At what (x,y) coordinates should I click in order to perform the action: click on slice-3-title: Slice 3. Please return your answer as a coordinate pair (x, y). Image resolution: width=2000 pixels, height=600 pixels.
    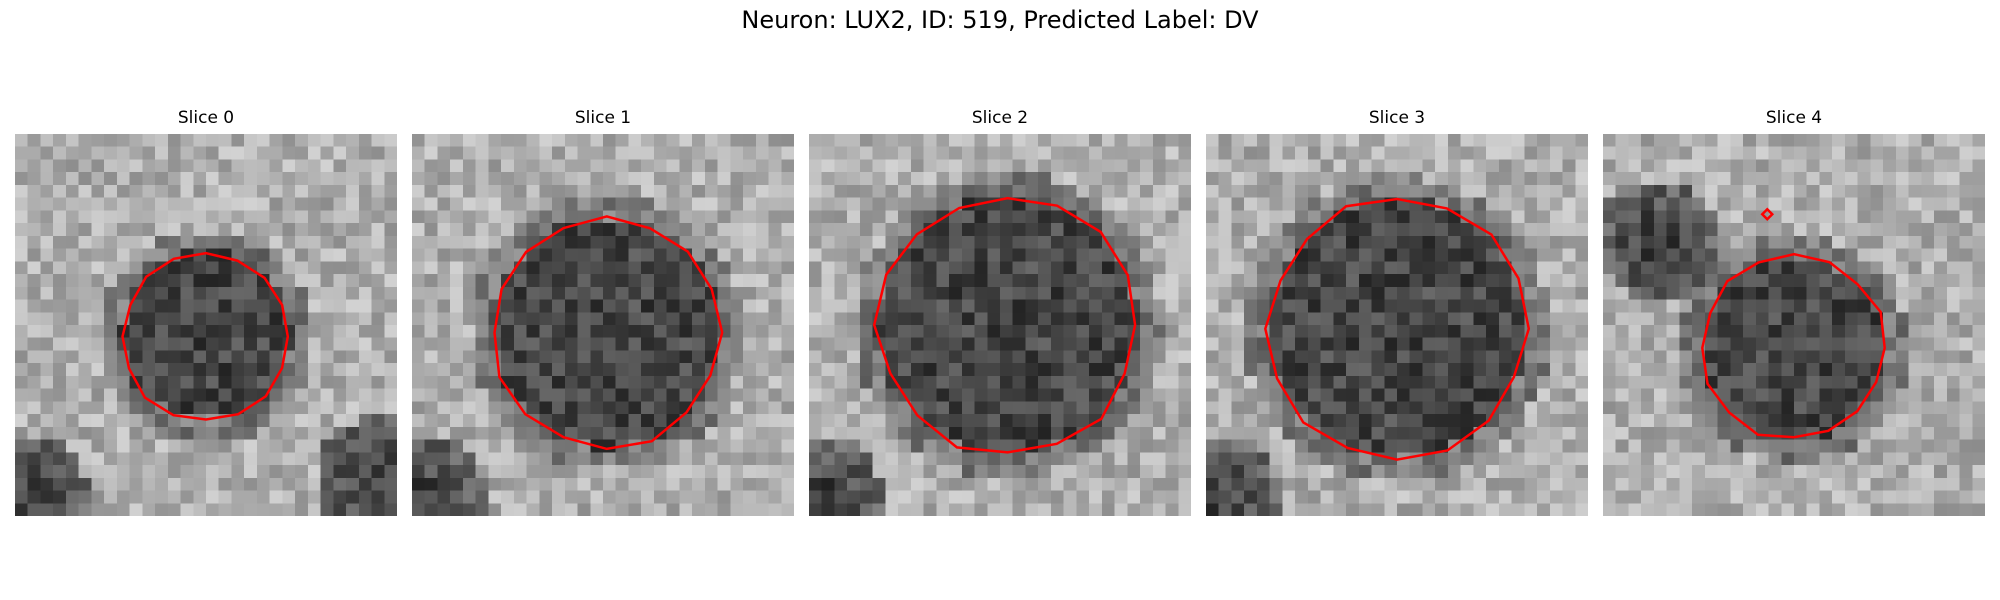
    Looking at the image, I should click on (1397, 118).